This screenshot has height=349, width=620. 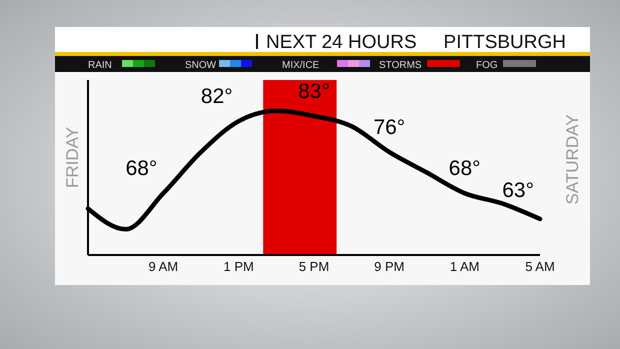 I want to click on data-label: 83°, so click(x=314, y=92).